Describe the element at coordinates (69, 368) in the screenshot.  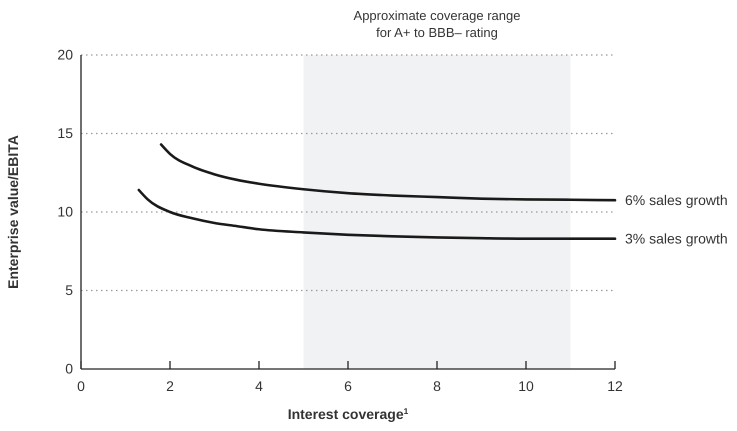
I see `y-tick-label: 0` at that location.